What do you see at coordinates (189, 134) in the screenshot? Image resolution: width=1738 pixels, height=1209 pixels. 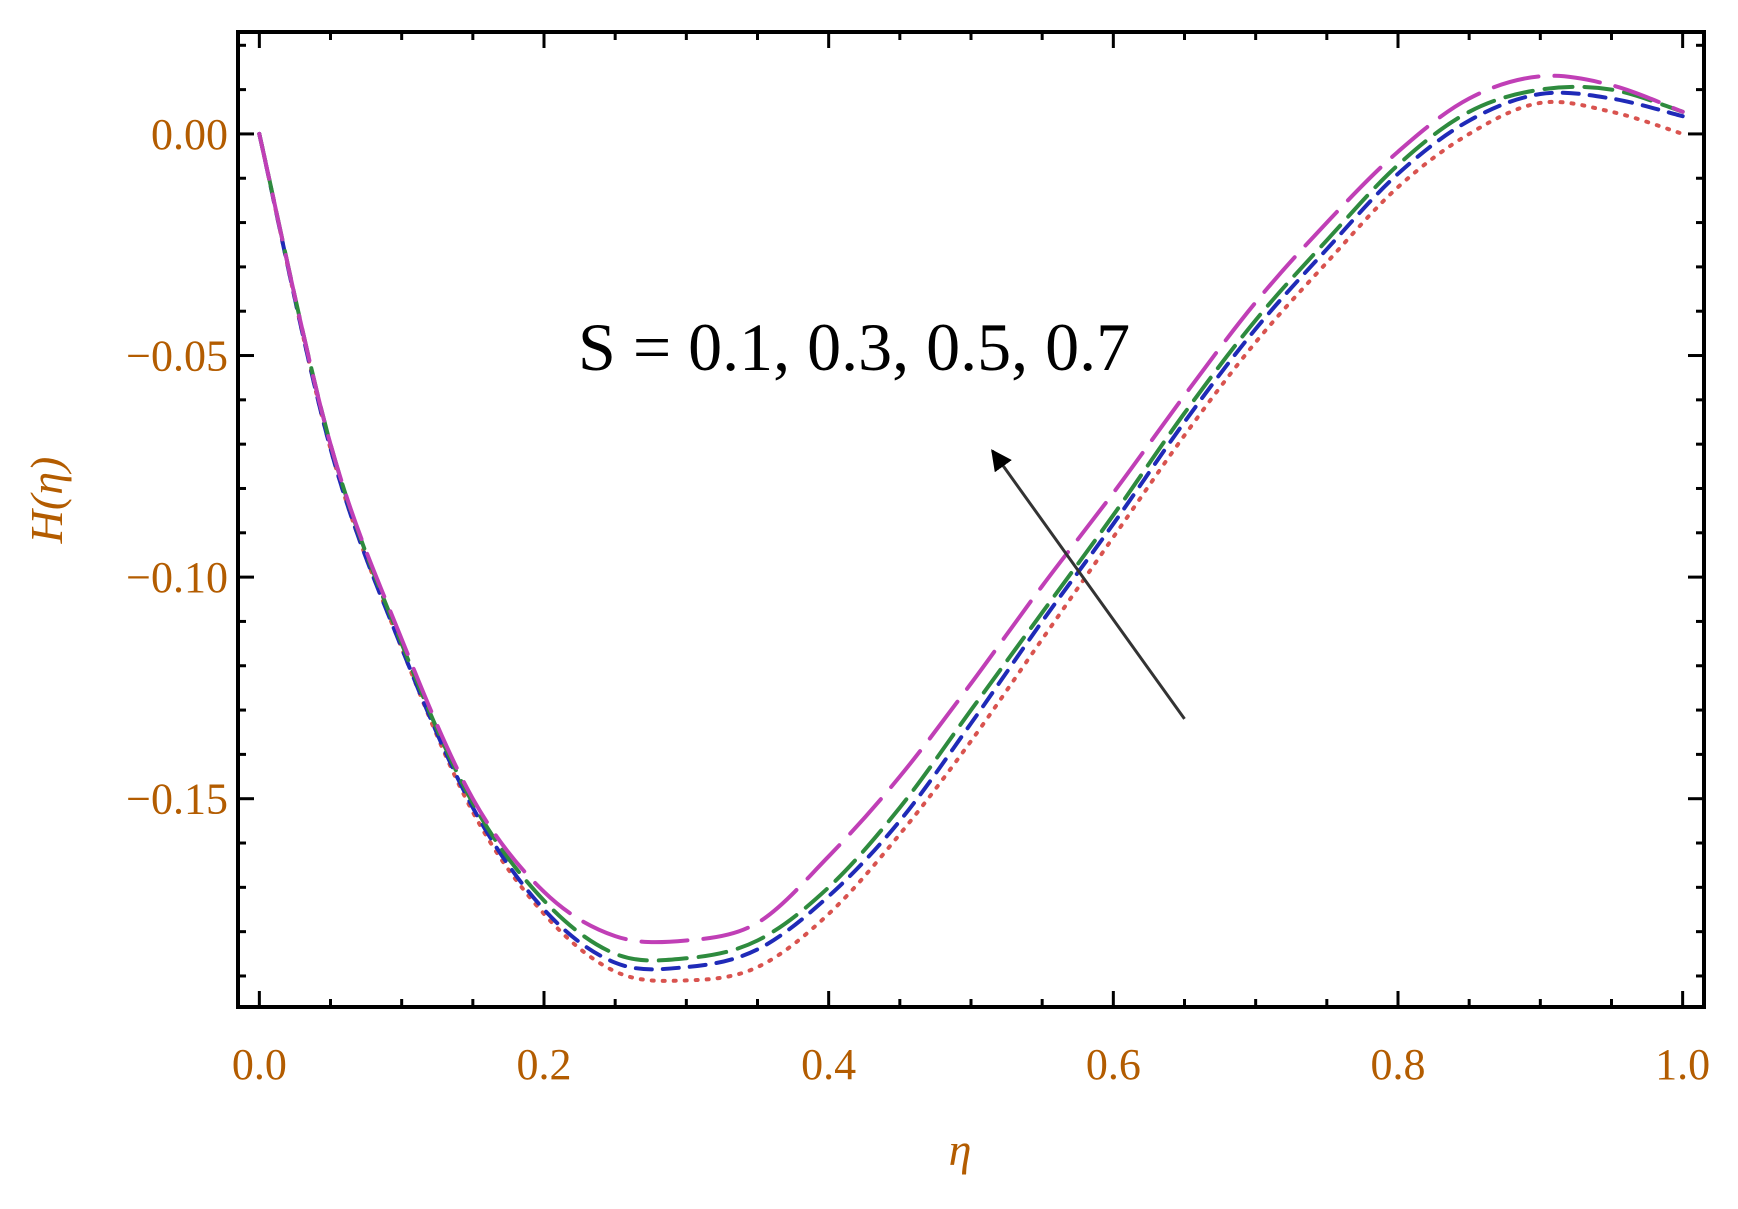 I see `y-tick-label: 0.00` at bounding box center [189, 134].